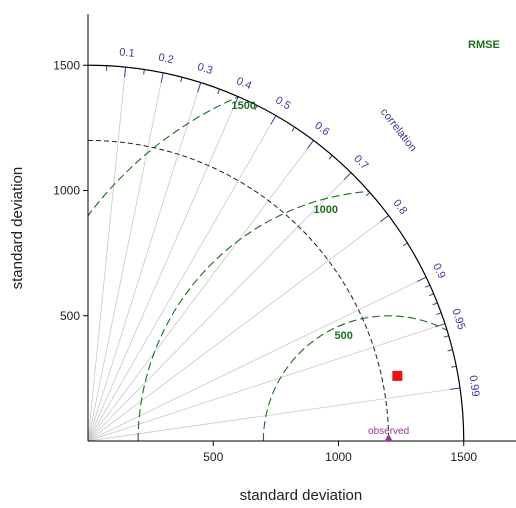  Describe the element at coordinates (458, 319) in the screenshot. I see `correlation-tick-label: 0.95` at that location.